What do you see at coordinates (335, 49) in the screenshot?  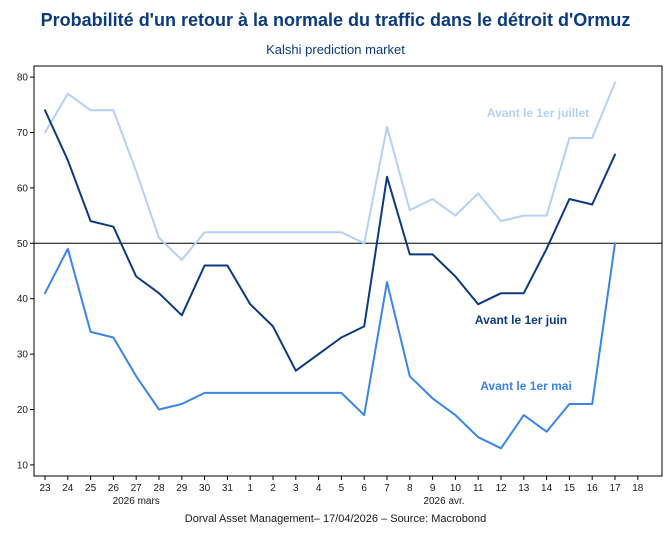 I see `chart-subtitle: Kalshi prediction market` at bounding box center [335, 49].